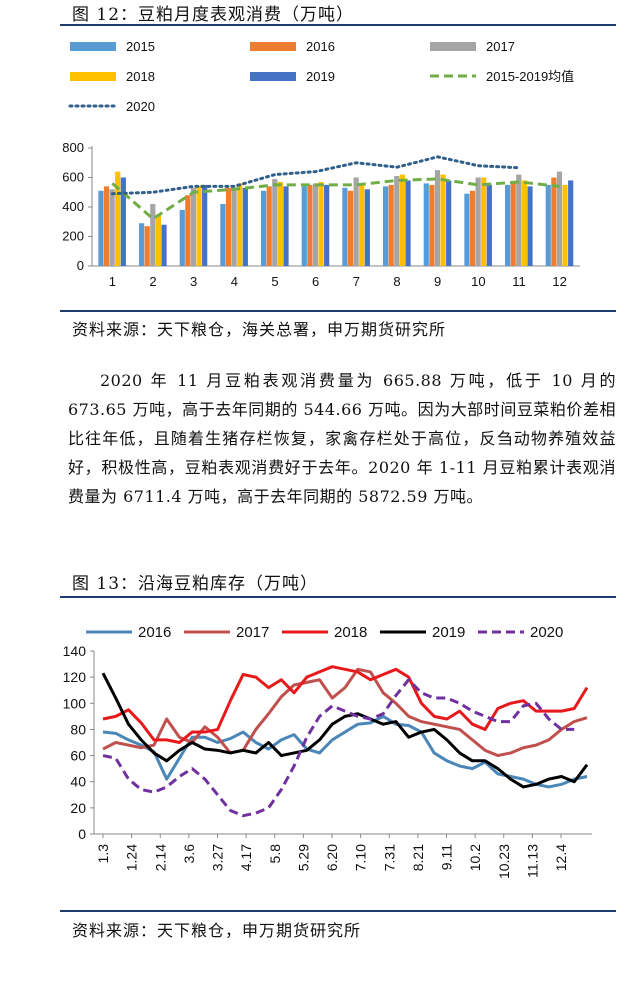 Image resolution: width=644 pixels, height=982 pixels. Describe the element at coordinates (500, 46) in the screenshot. I see `legend-label-2017: 2017` at that location.